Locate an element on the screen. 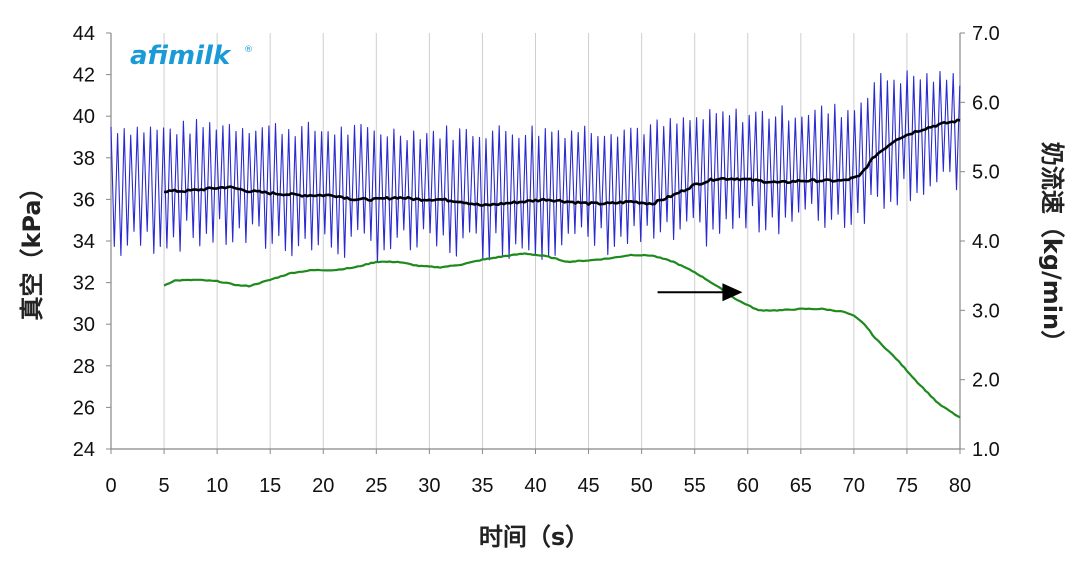  y-left-tick-label: 28 is located at coordinates (84, 367).